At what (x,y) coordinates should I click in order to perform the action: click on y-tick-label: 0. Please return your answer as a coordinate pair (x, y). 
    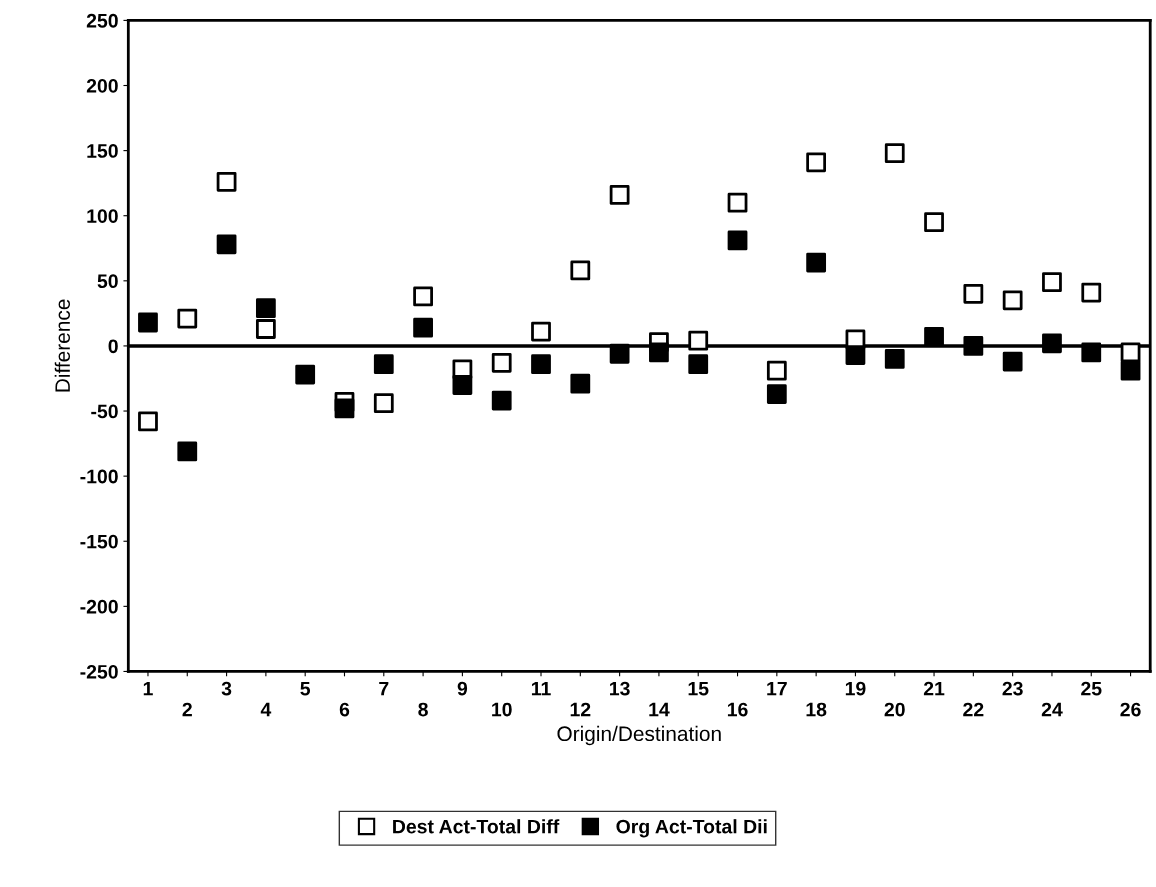
    Looking at the image, I should click on (113, 346).